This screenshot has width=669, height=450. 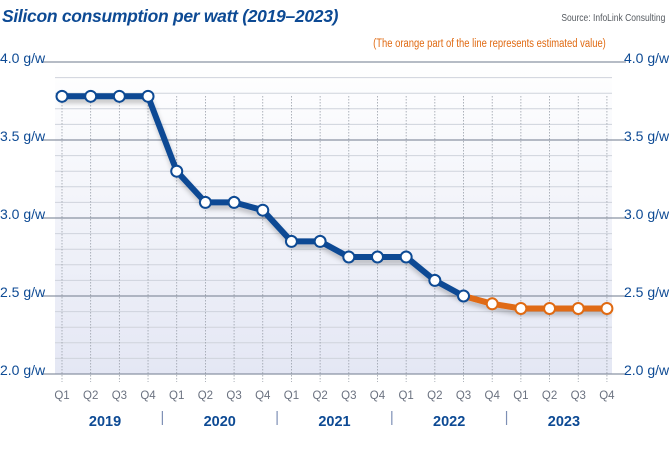 What do you see at coordinates (23, 370) in the screenshot?
I see `y-tick-label-left: 2.0 g/w` at bounding box center [23, 370].